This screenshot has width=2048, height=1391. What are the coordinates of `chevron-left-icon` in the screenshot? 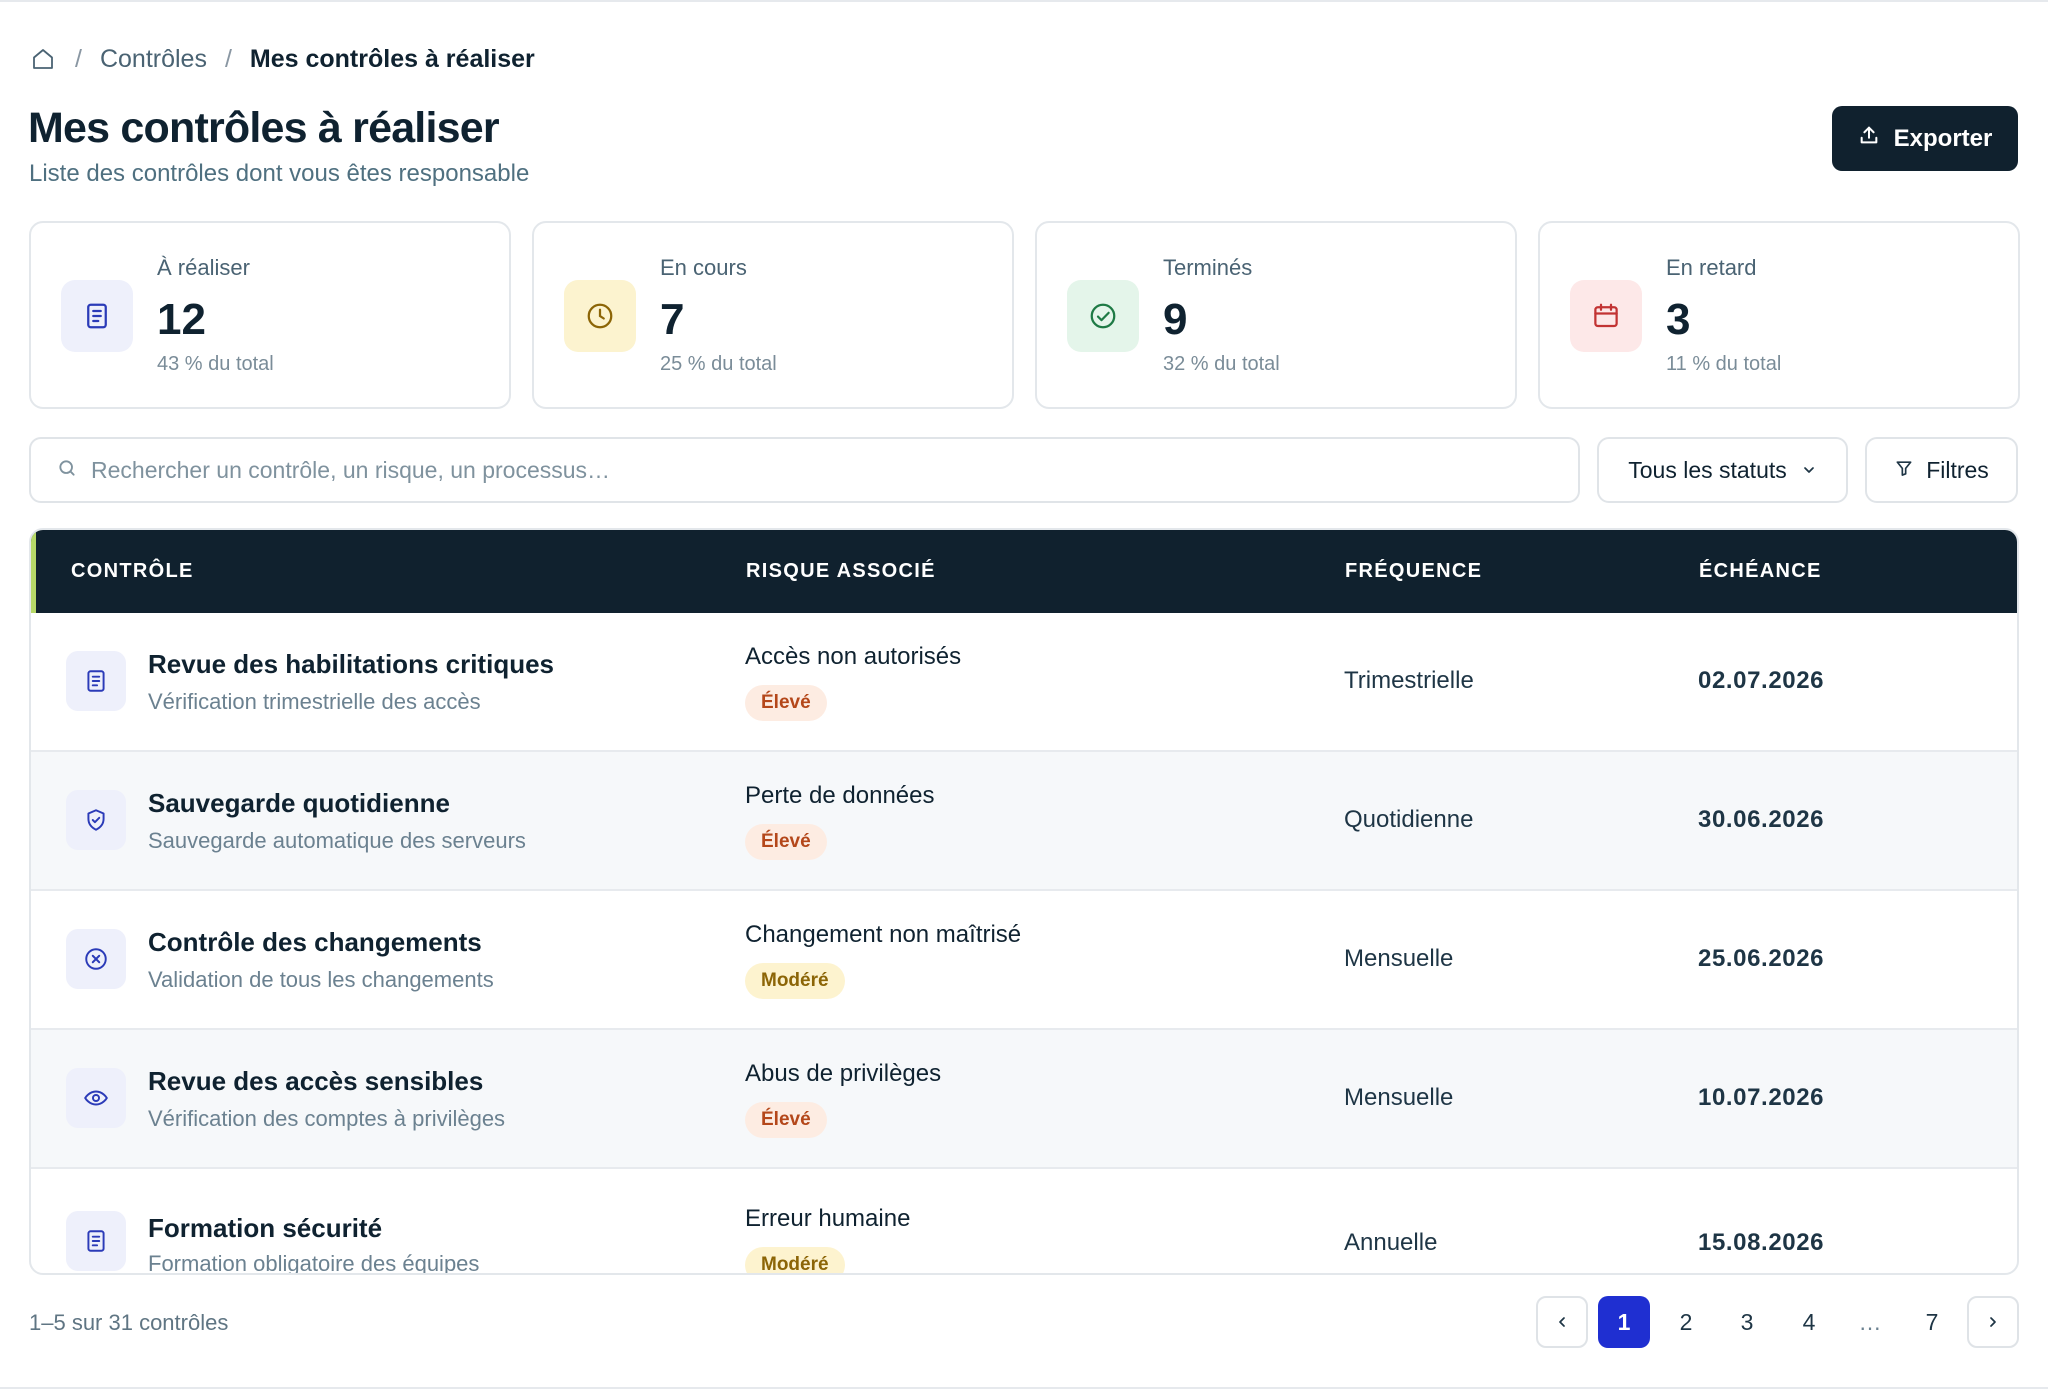 It's located at (1562, 1322).